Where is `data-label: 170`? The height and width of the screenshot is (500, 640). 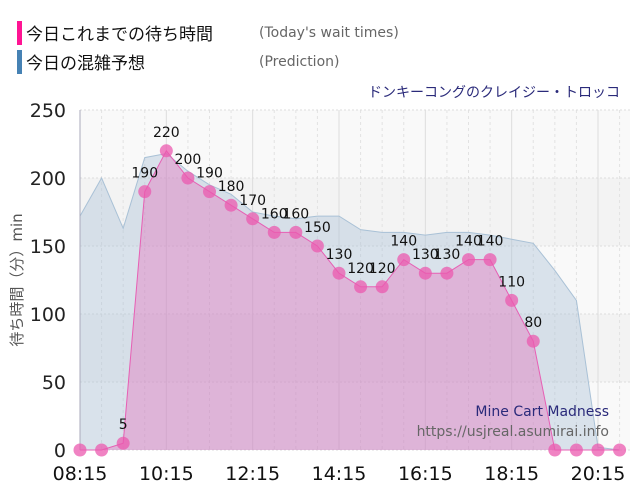 data-label: 170 is located at coordinates (252, 201).